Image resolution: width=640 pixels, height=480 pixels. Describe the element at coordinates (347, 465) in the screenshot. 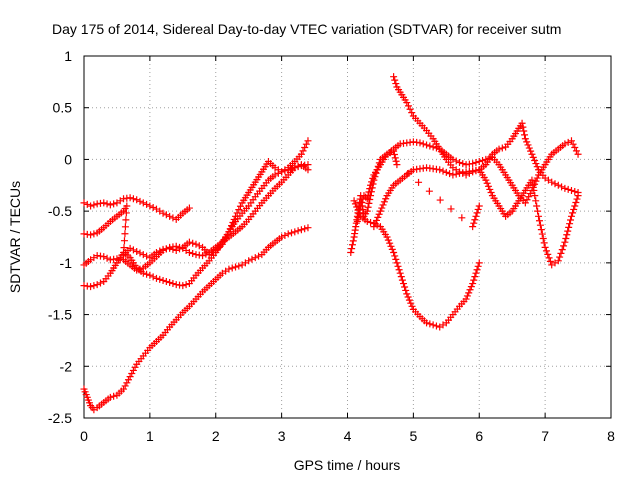

I see `x-axis-label: GPS time / hours` at that location.